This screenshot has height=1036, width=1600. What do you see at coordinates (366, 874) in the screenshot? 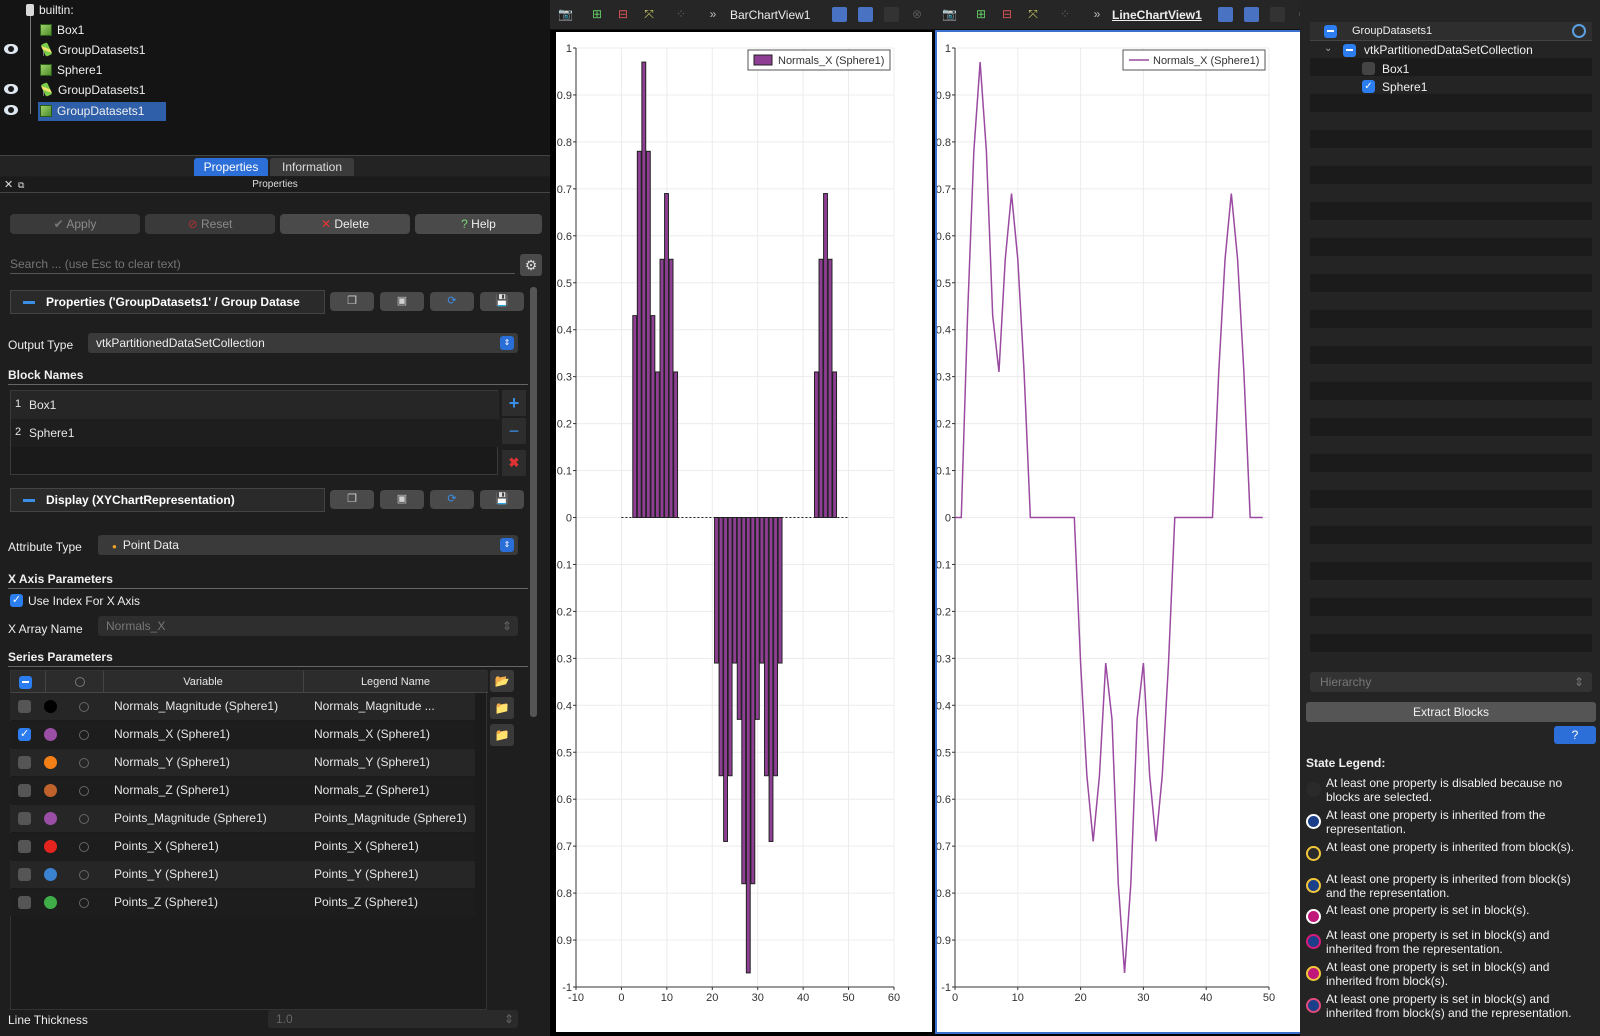
I see `series-legend-name: Points_Y (Sphere1)` at bounding box center [366, 874].